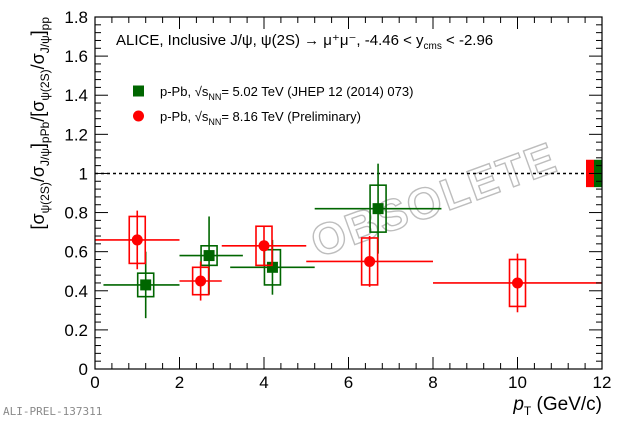  What do you see at coordinates (45, 132) in the screenshot?
I see `y-label-sub: pPb` at bounding box center [45, 132].